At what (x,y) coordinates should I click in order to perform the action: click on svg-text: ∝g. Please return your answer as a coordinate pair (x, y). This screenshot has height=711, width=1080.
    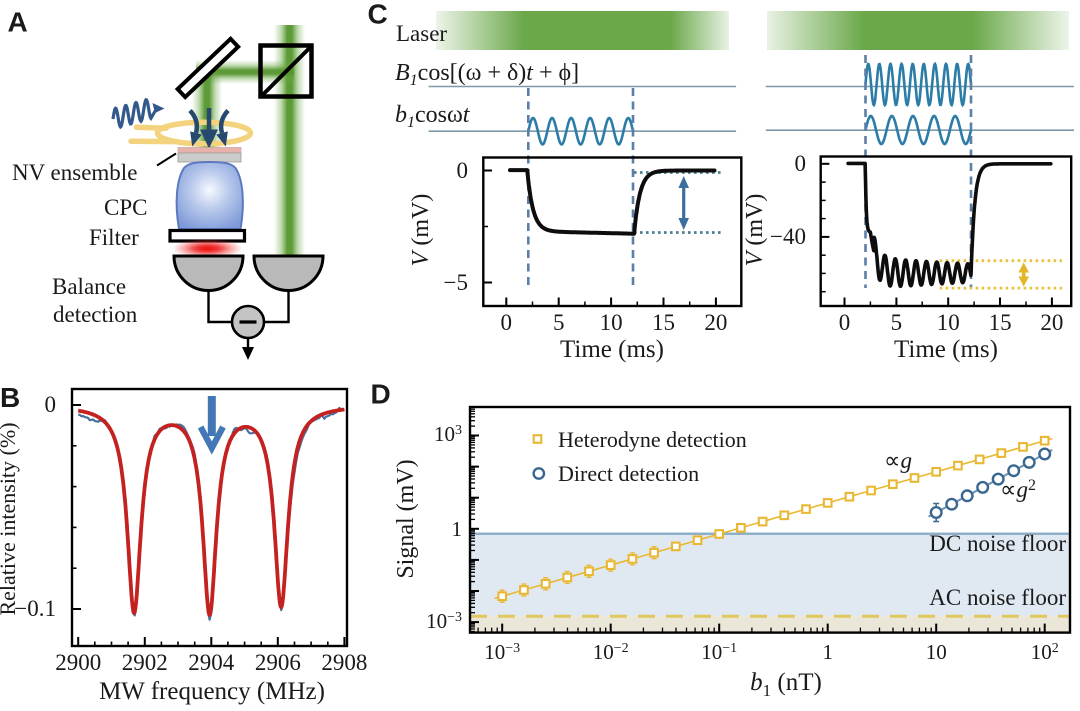
    Looking at the image, I should click on (898, 460).